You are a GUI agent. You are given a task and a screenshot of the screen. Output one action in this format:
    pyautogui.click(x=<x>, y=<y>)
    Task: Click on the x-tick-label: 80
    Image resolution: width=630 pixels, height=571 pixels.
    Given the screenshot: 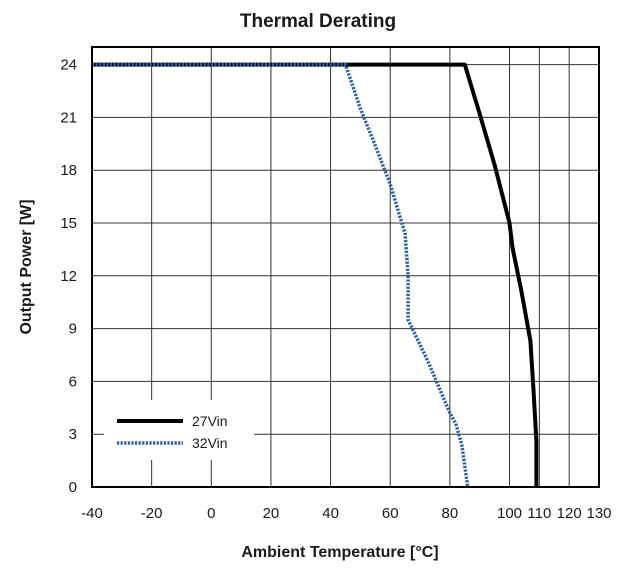 What is the action you would take?
    pyautogui.click(x=450, y=513)
    